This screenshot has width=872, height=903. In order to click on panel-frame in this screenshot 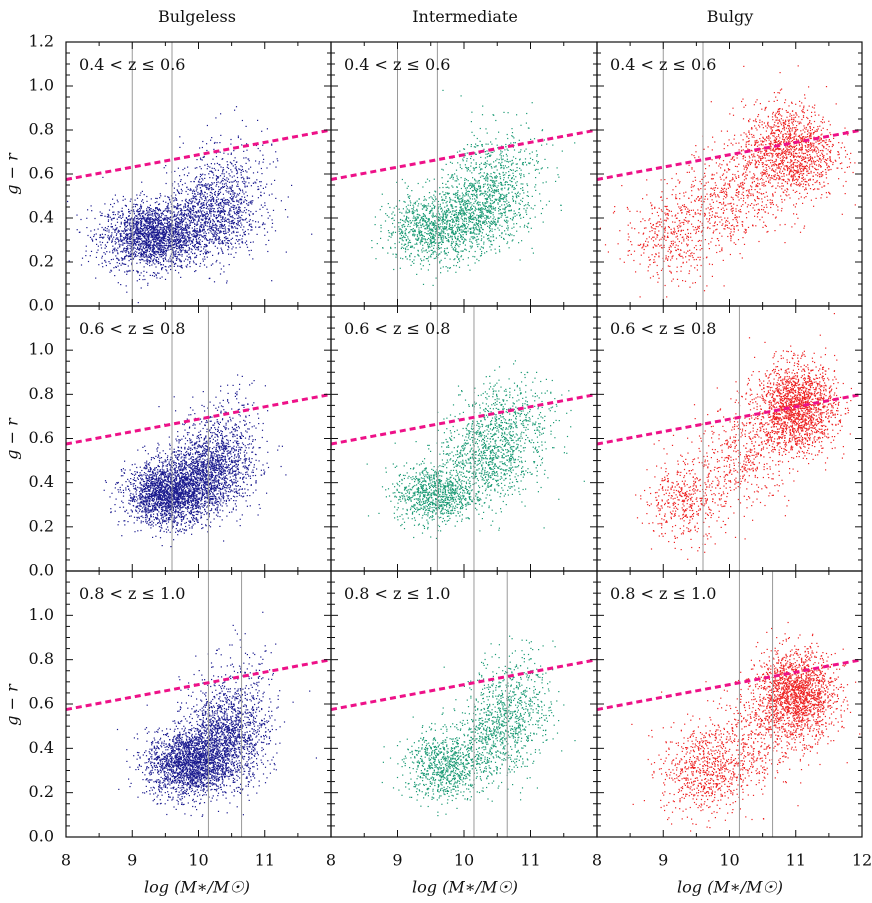, I will do `click(198, 174)`.